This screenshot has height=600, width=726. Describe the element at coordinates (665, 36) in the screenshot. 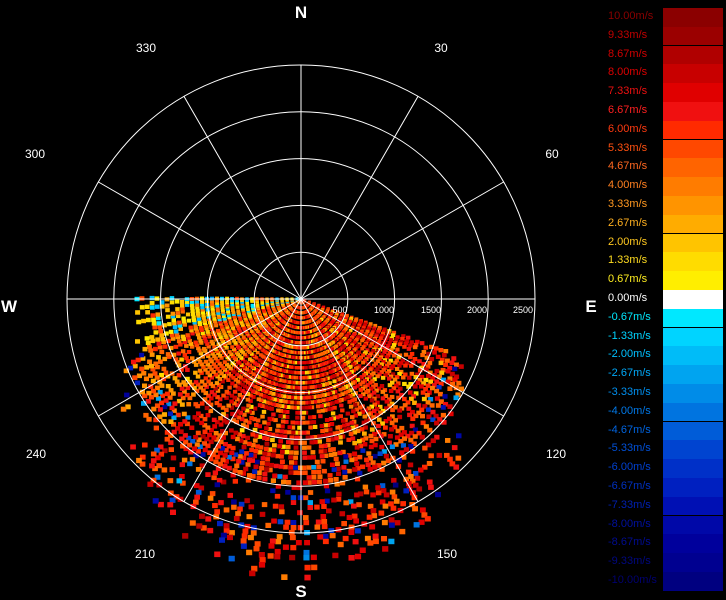

I see `legend-row: 9.33m/s` at that location.